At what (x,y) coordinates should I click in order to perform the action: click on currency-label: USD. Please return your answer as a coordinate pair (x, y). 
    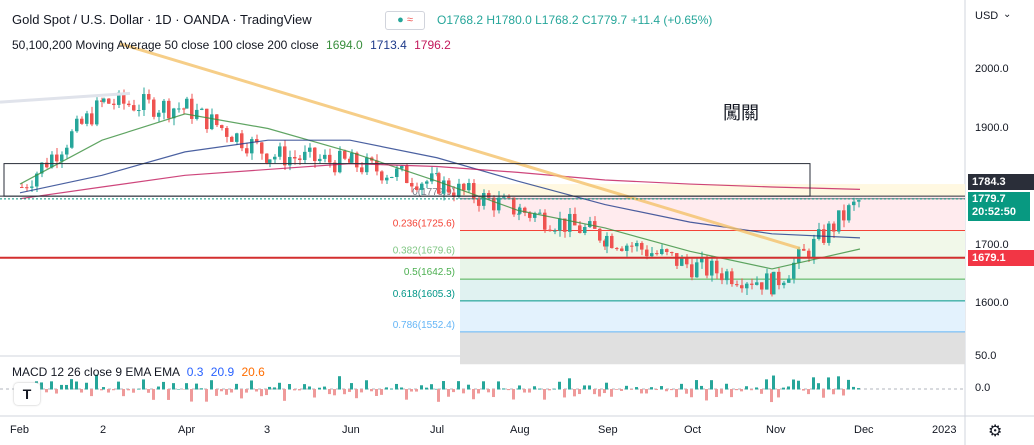
    Looking at the image, I should click on (987, 16).